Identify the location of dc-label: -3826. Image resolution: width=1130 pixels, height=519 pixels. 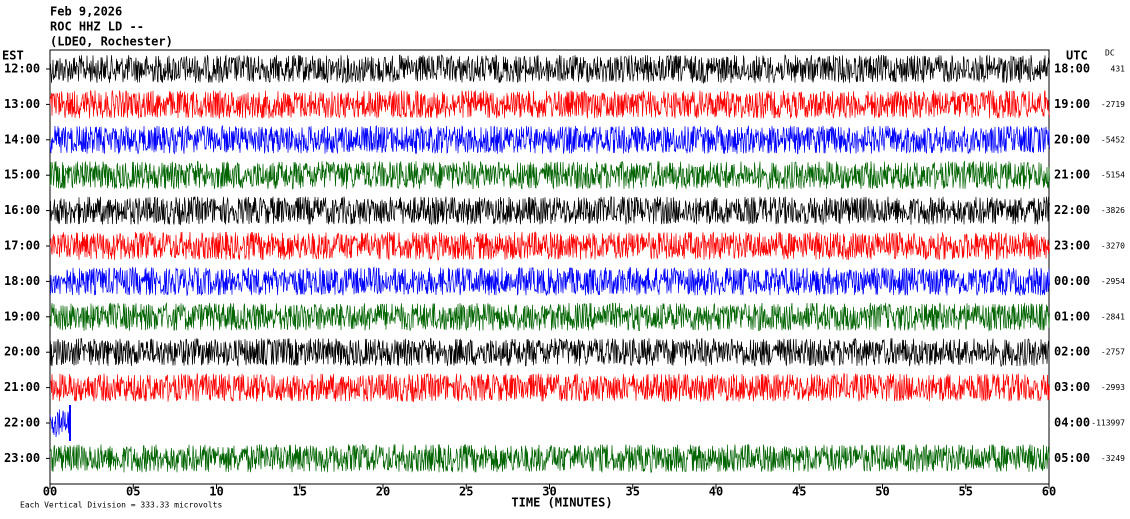
(1113, 210).